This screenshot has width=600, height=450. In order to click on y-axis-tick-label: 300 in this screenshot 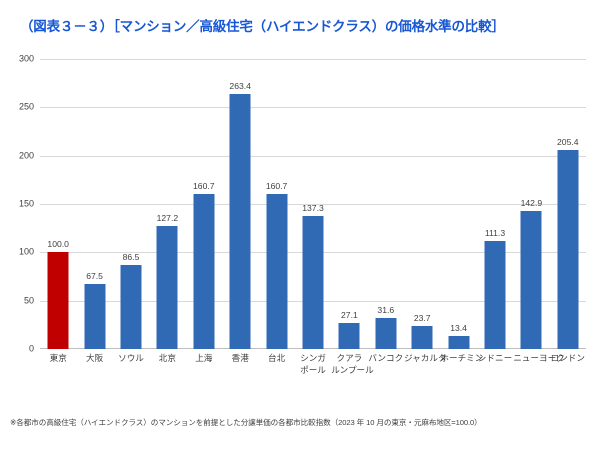, I will do `click(26, 58)`.